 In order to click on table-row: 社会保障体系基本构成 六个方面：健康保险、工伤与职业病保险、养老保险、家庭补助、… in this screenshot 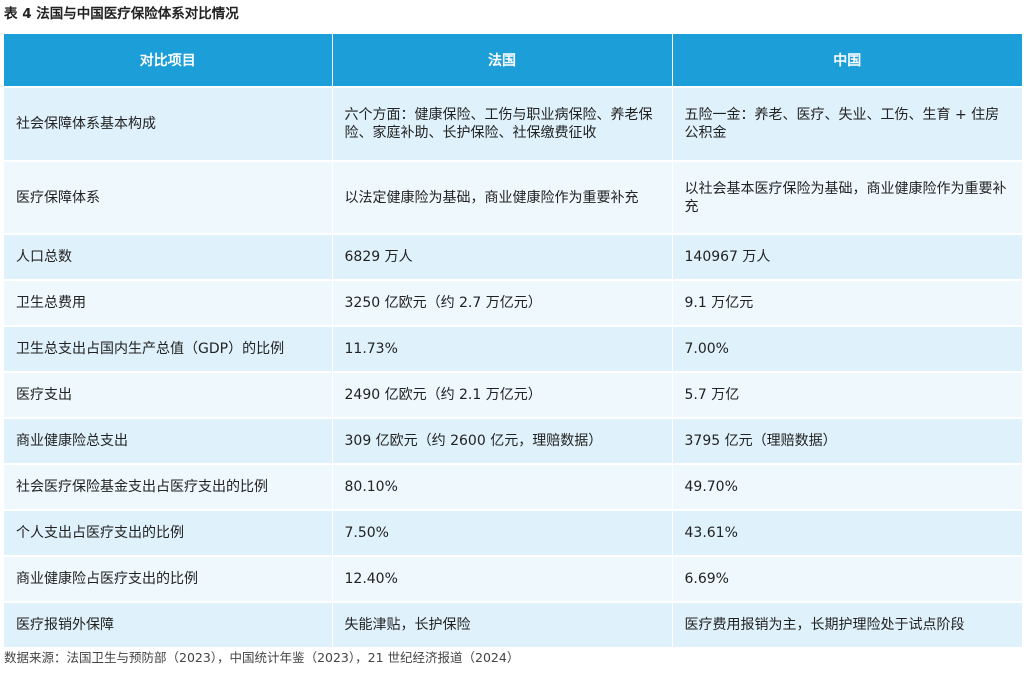, I will do `click(513, 123)`.